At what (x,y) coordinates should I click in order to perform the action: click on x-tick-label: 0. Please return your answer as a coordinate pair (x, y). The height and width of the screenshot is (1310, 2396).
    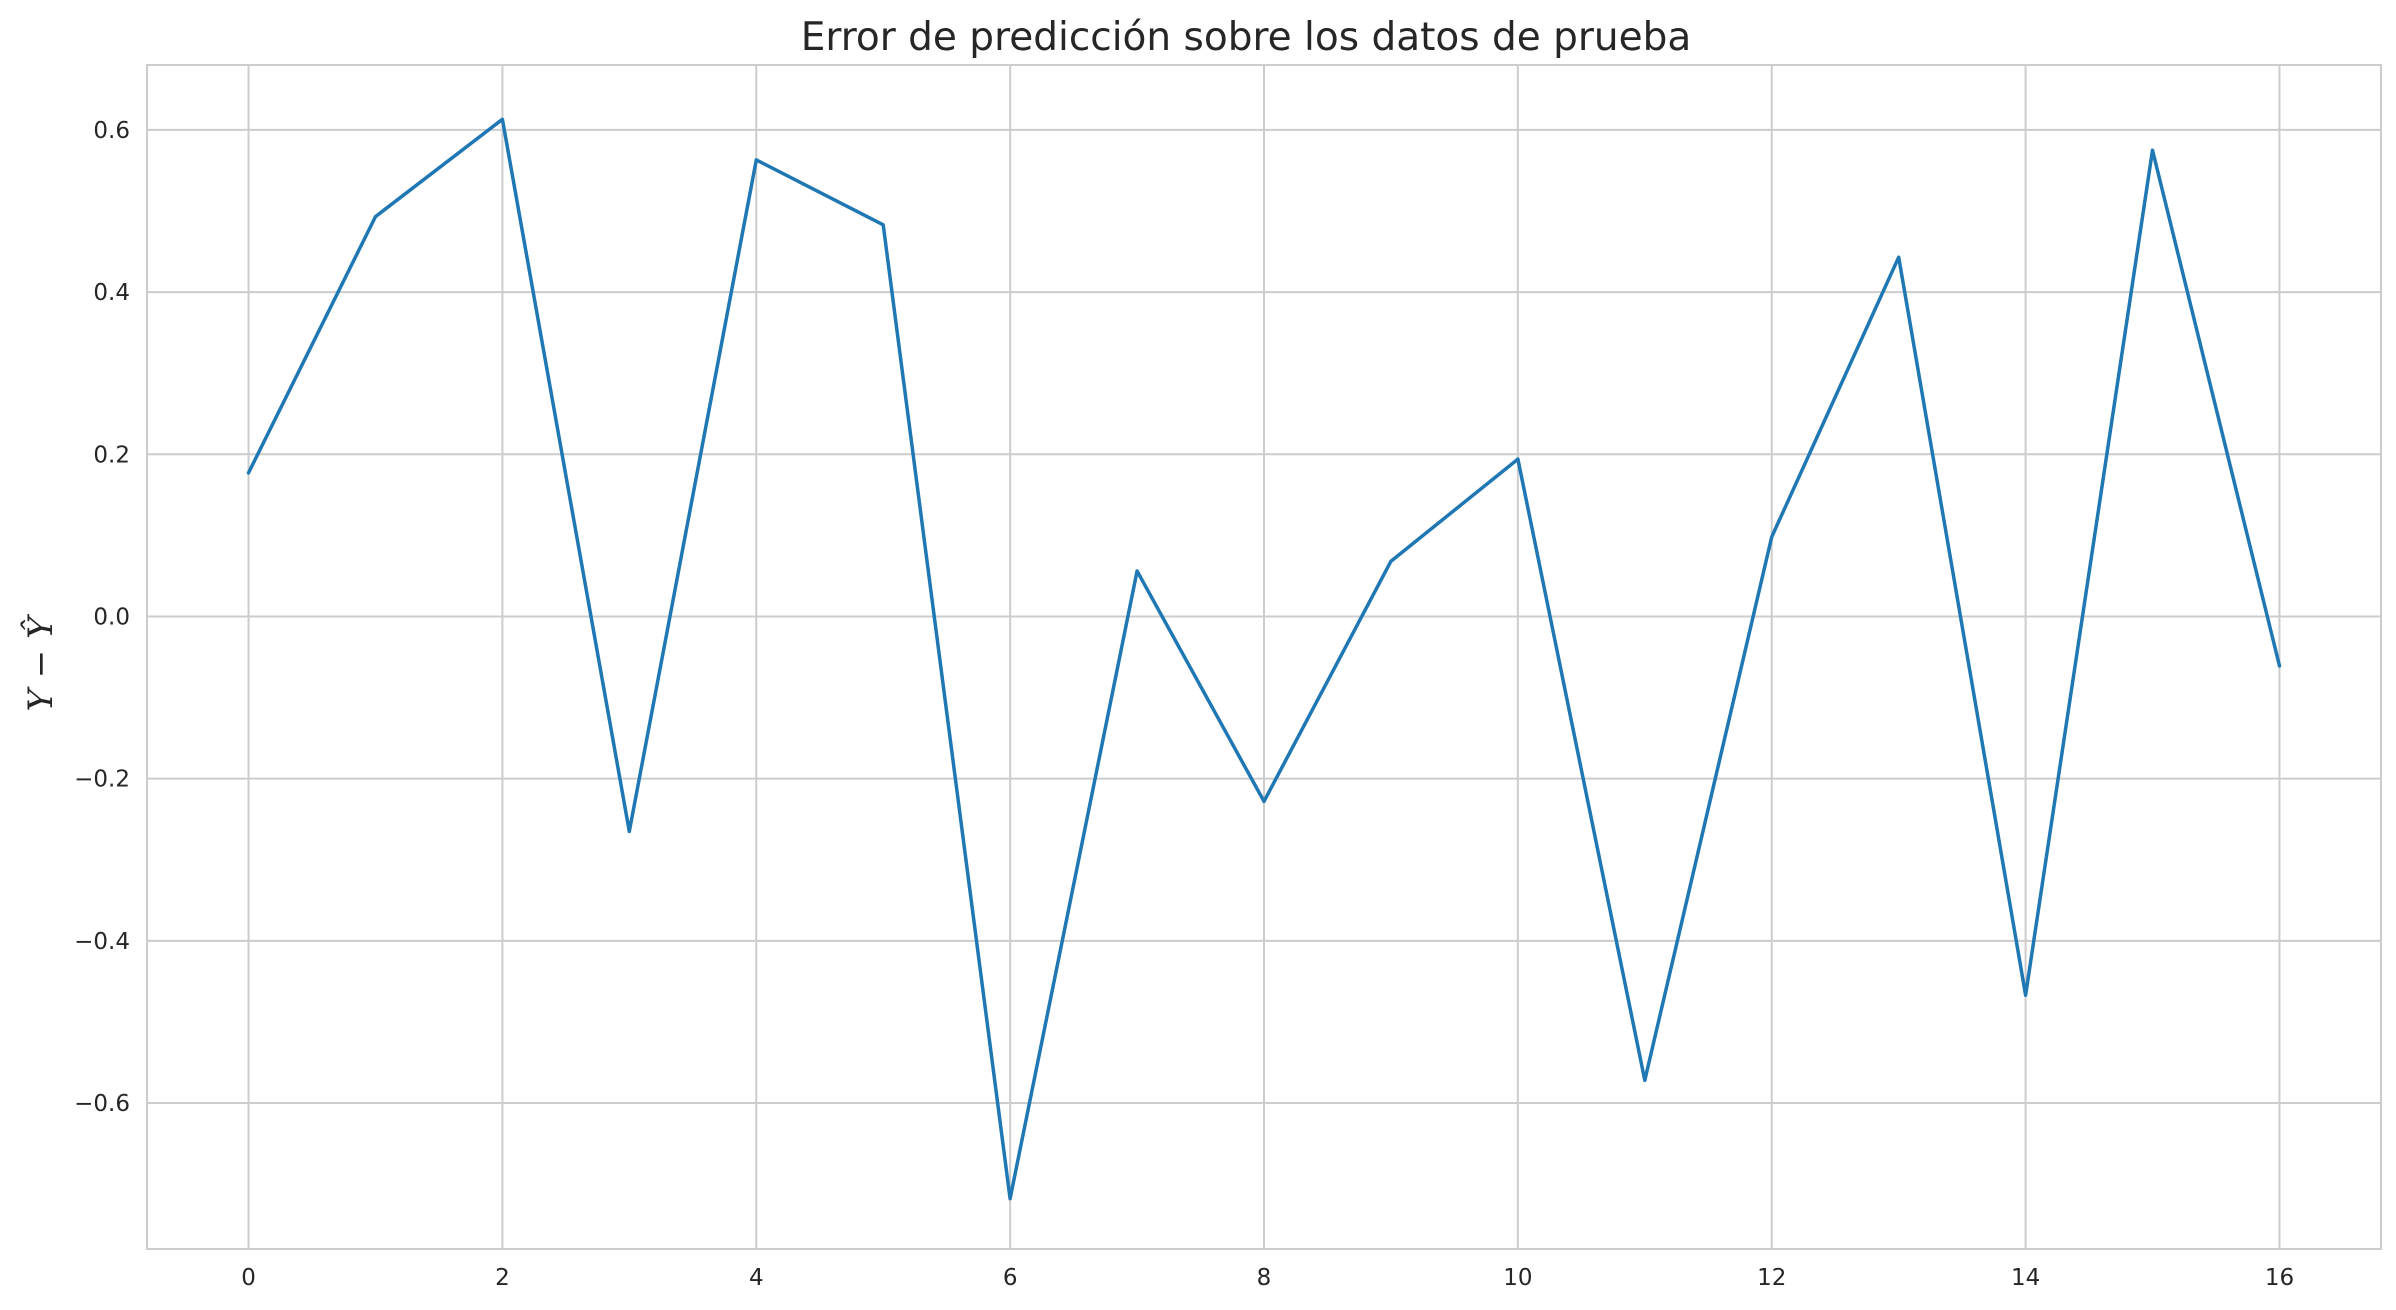
    Looking at the image, I should click on (248, 1278).